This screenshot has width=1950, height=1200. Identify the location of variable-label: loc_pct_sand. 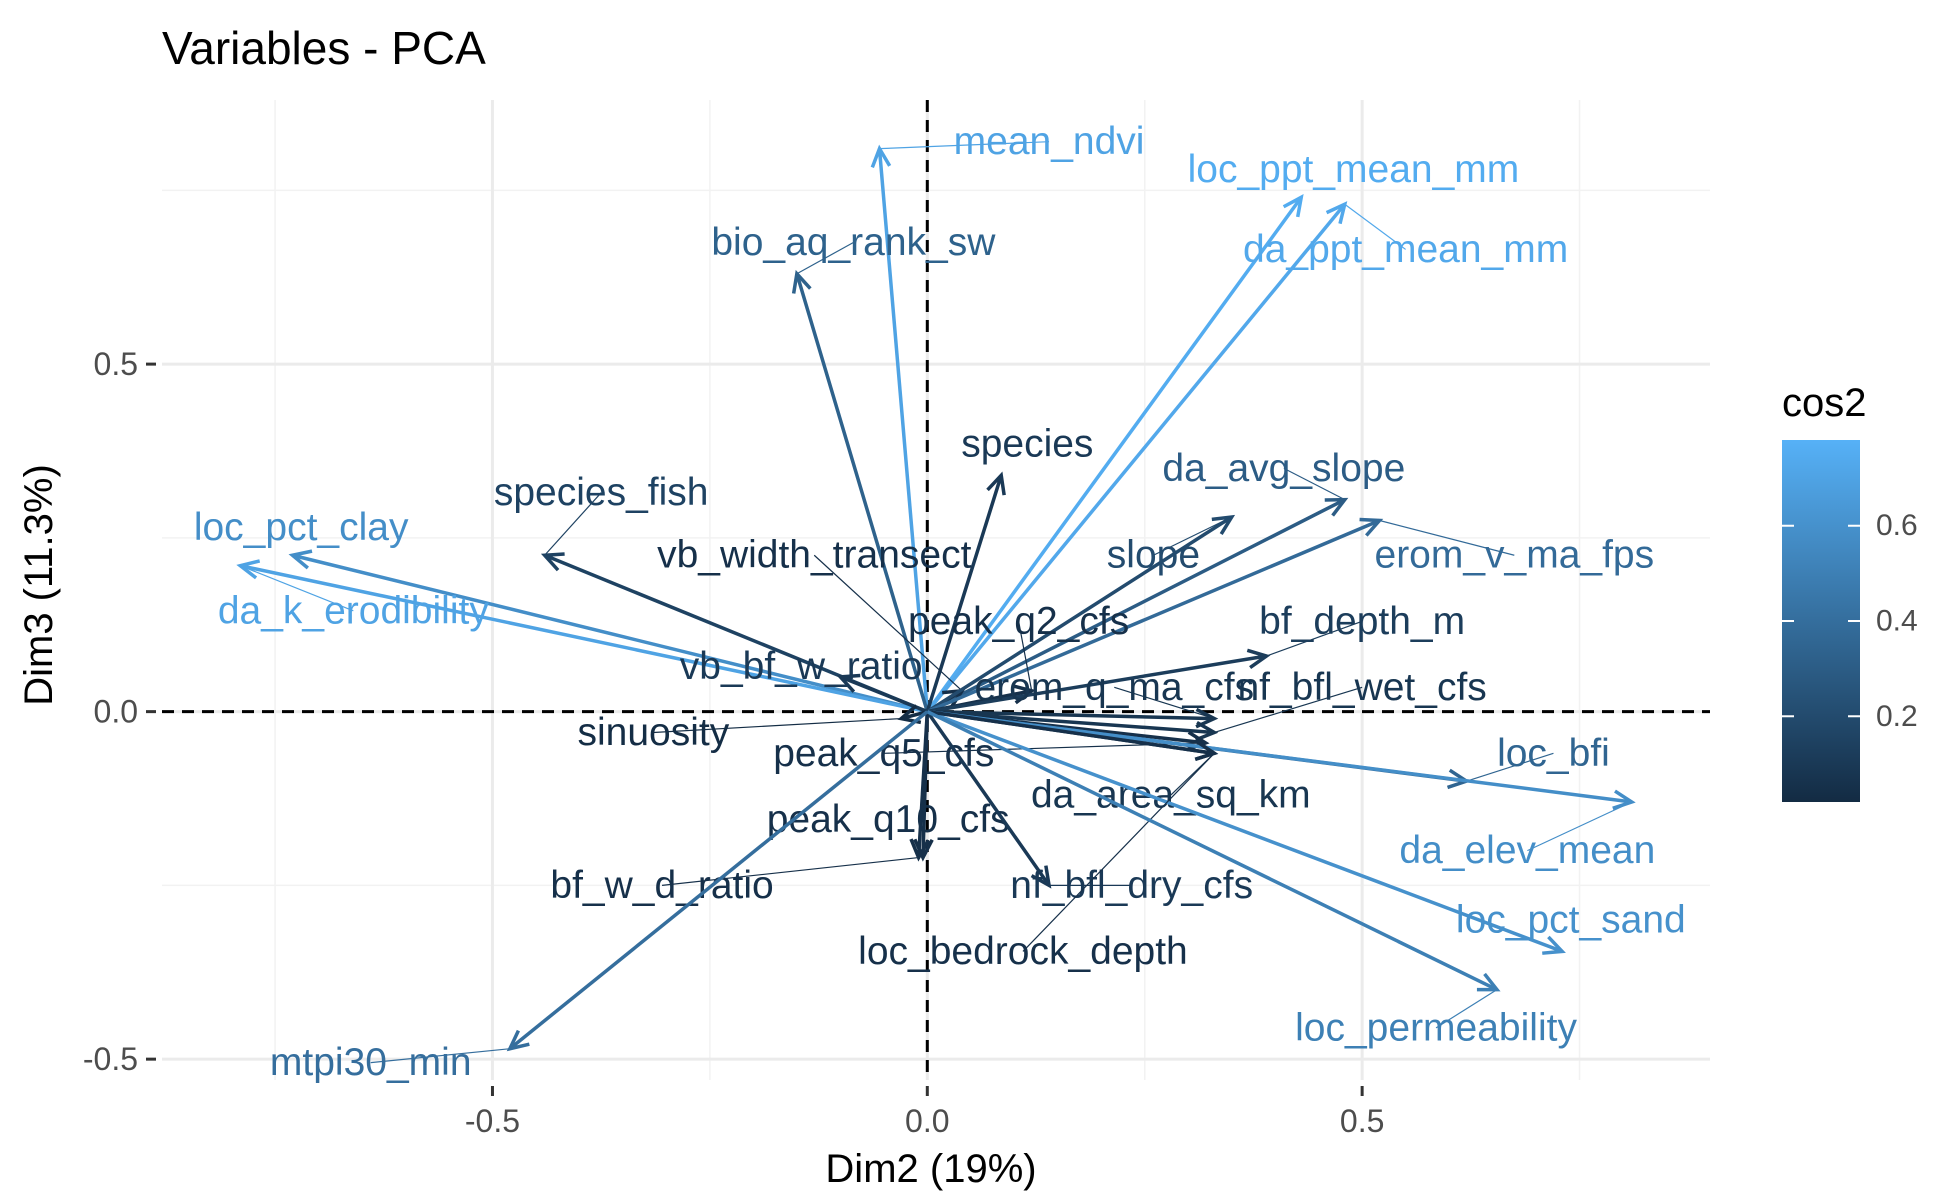
(1571, 920).